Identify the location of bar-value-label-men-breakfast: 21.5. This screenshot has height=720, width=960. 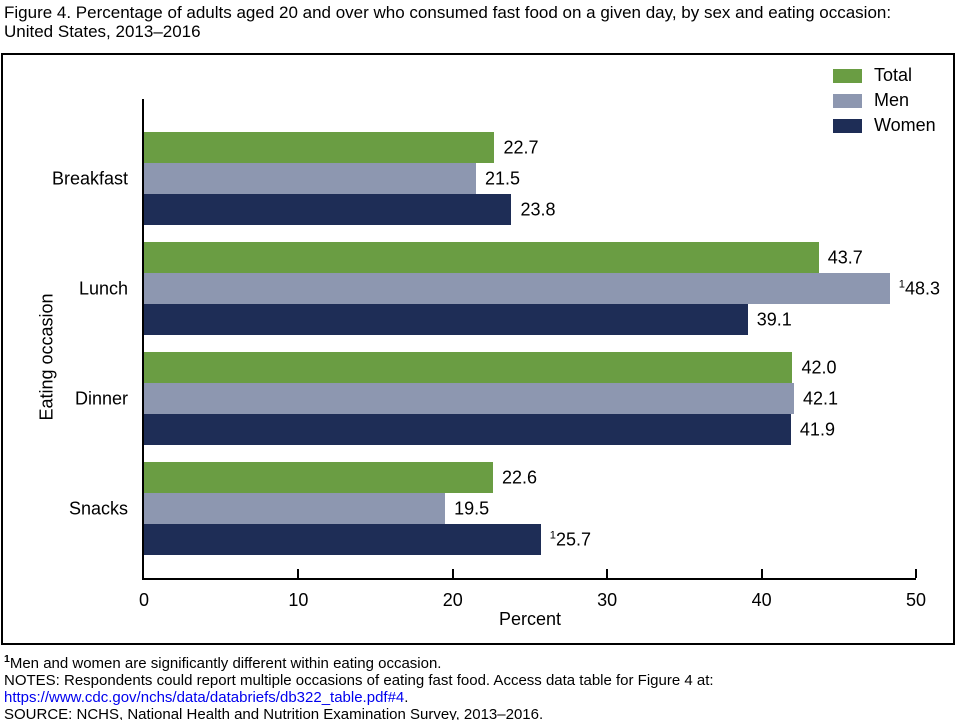
(502, 178).